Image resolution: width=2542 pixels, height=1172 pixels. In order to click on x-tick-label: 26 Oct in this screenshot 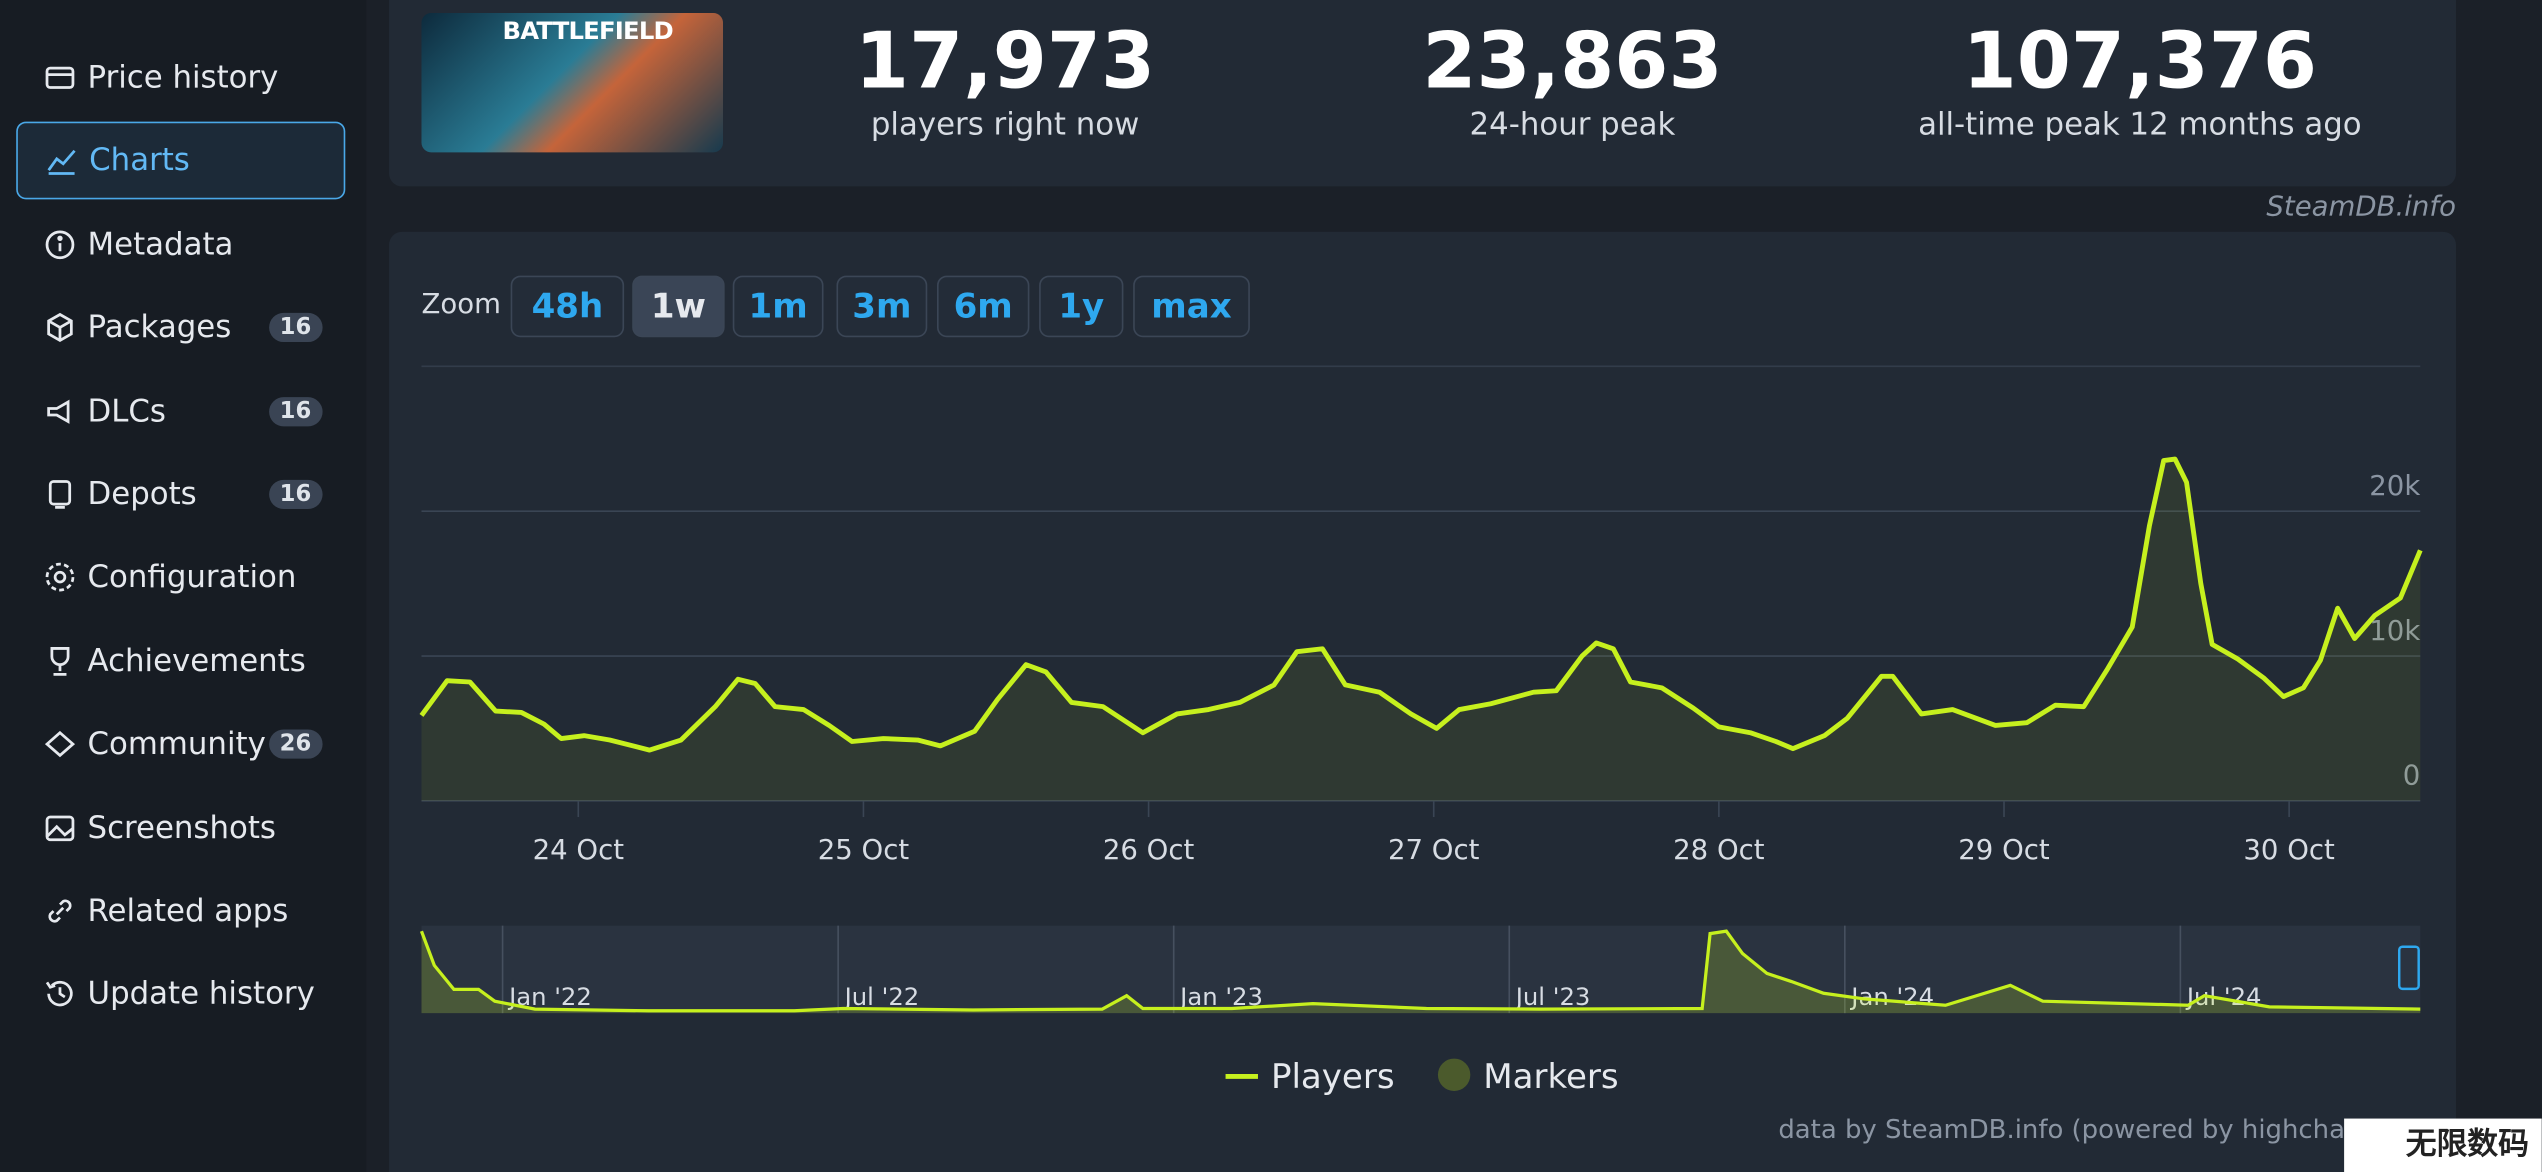, I will do `click(1149, 850)`.